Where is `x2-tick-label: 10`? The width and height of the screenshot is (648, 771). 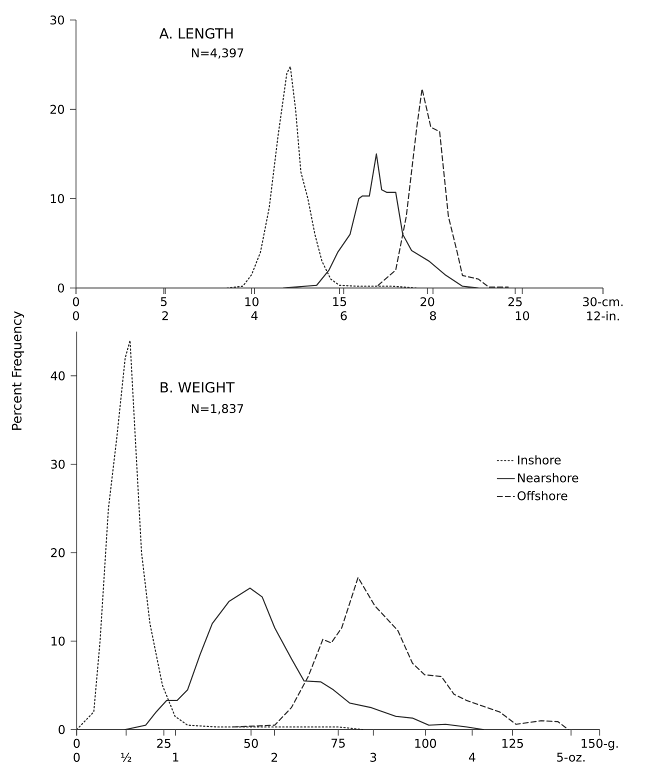 x2-tick-label: 10 is located at coordinates (523, 315).